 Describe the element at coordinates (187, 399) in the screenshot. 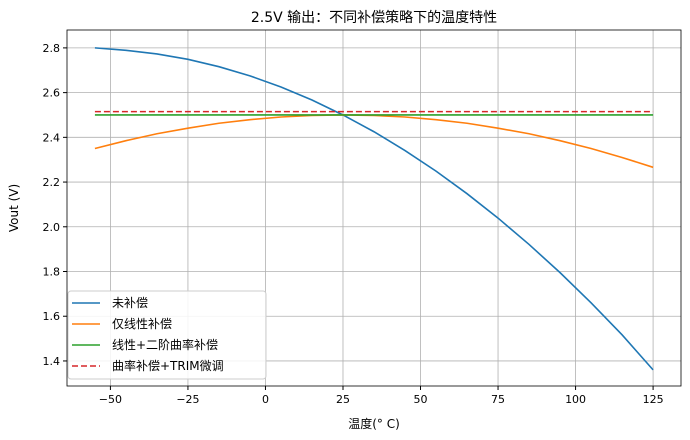

I see `x-tick-label: −25` at that location.